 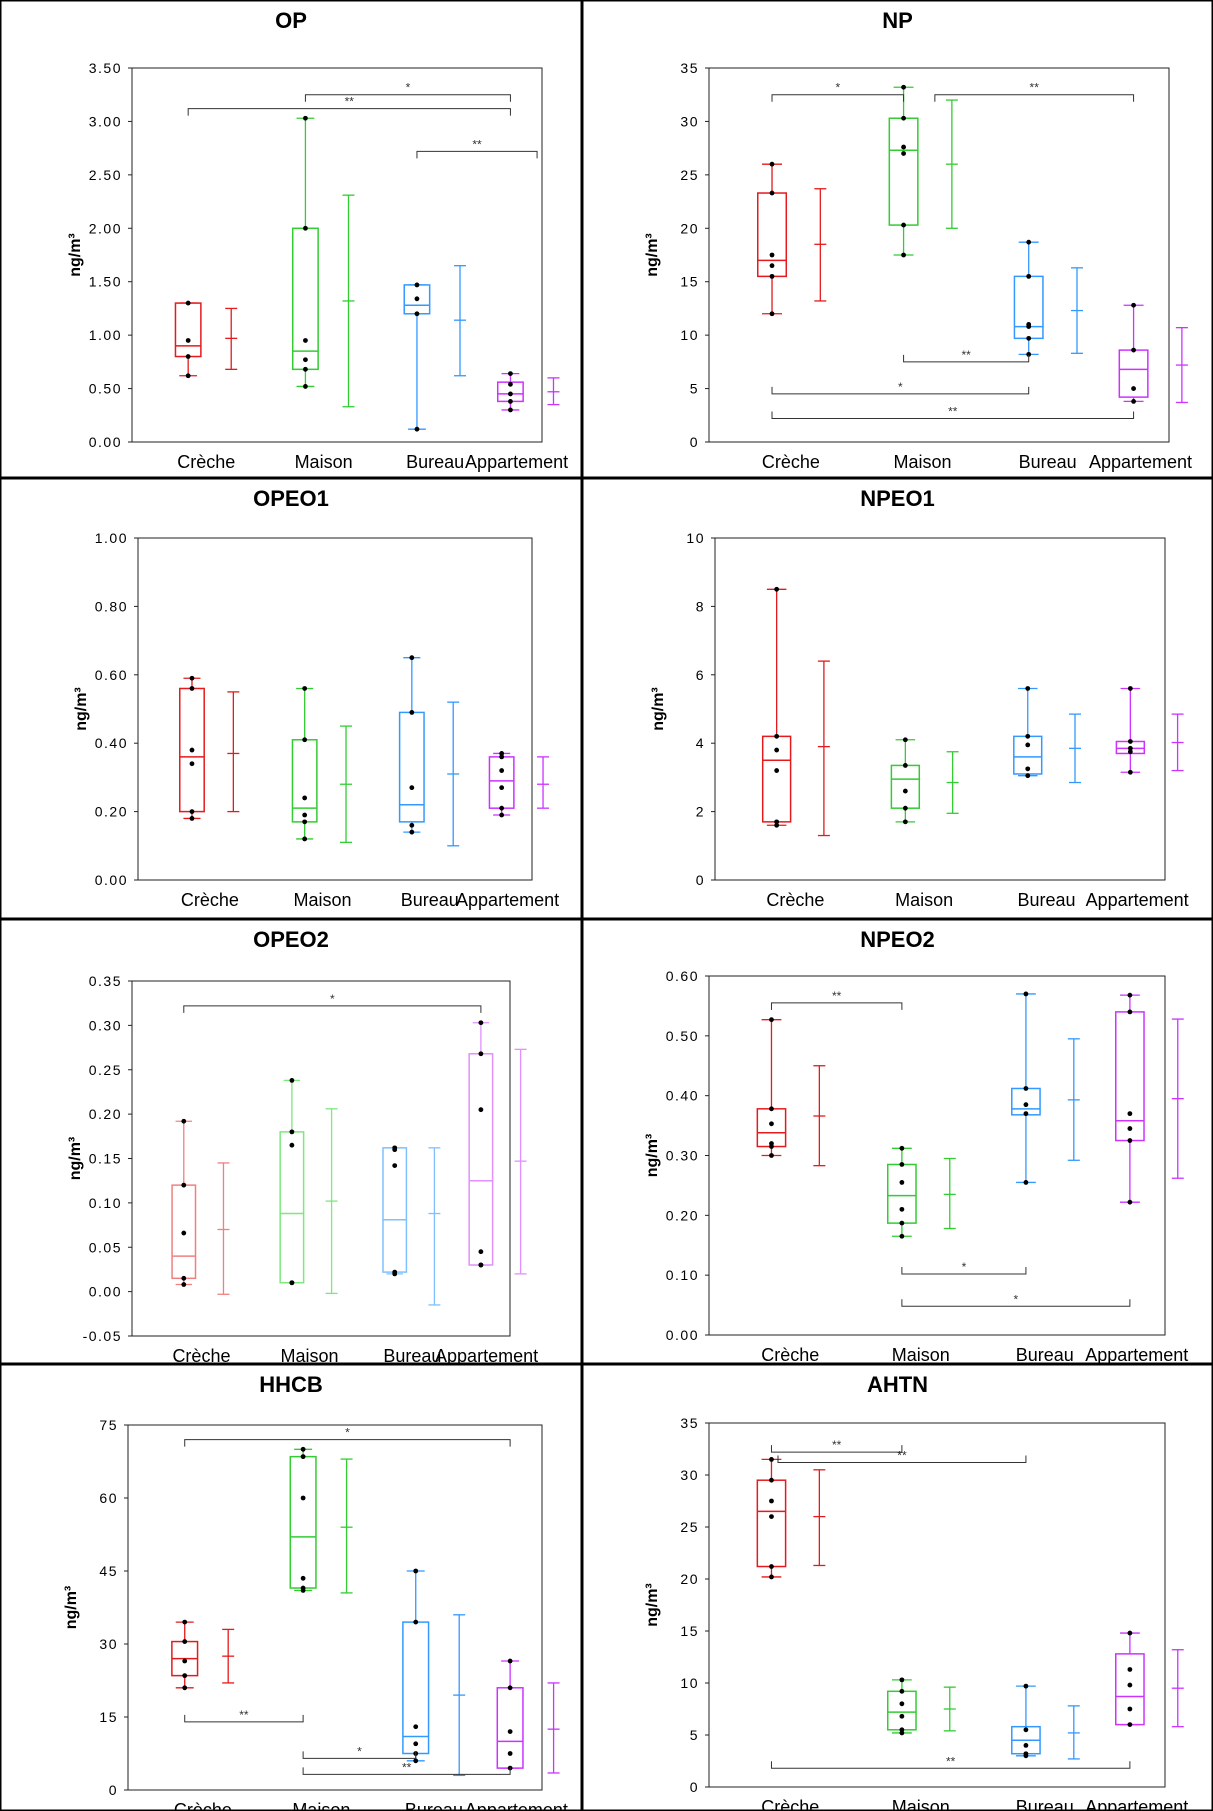 I want to click on chart-title: NP, so click(x=897, y=20).